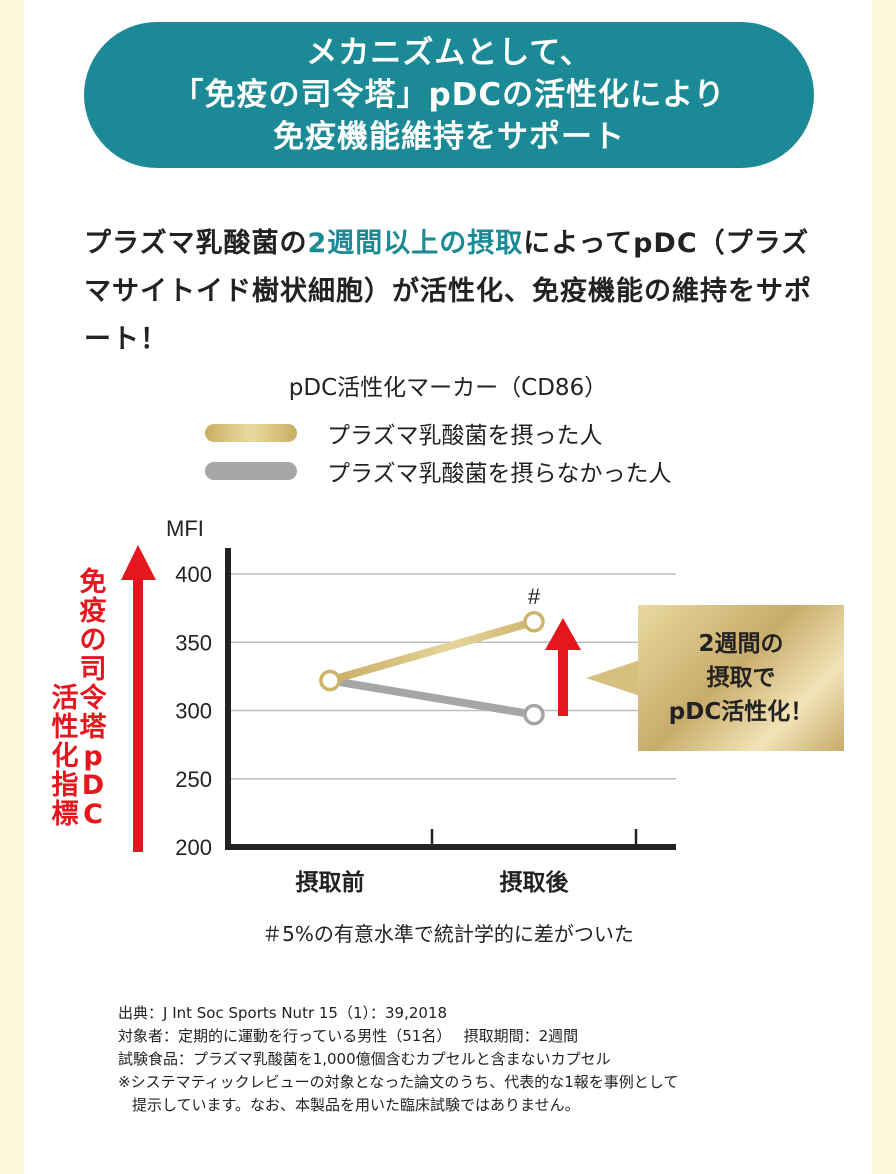 Image resolution: width=896 pixels, height=1174 pixels. What do you see at coordinates (613, 678) in the screenshot?
I see `callout-tail` at bounding box center [613, 678].